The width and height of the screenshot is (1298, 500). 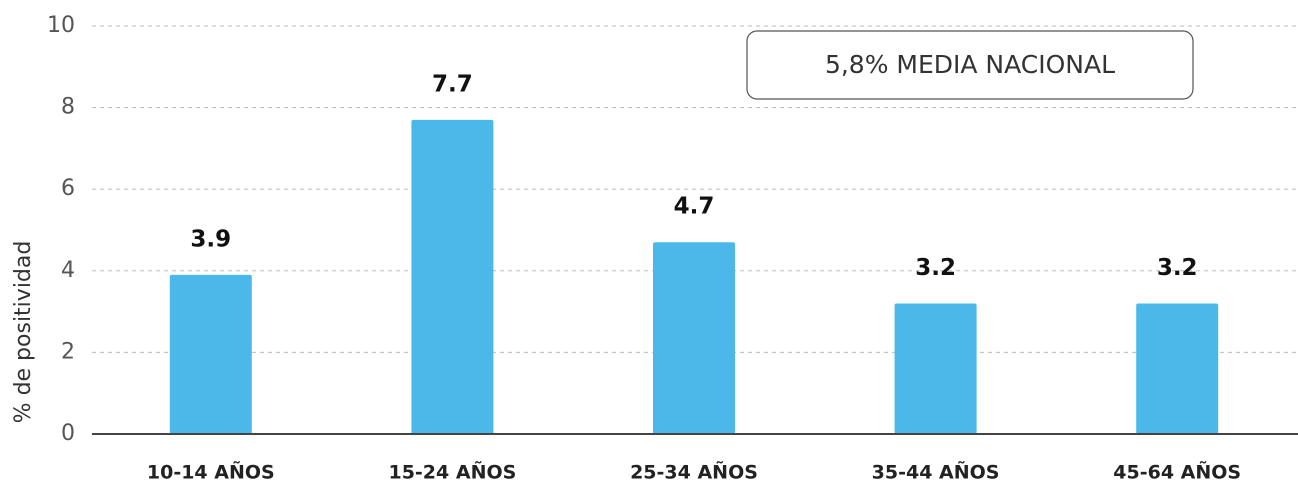 What do you see at coordinates (452, 472) in the screenshot?
I see `x-tick-label: 15-24 AÑOS` at bounding box center [452, 472].